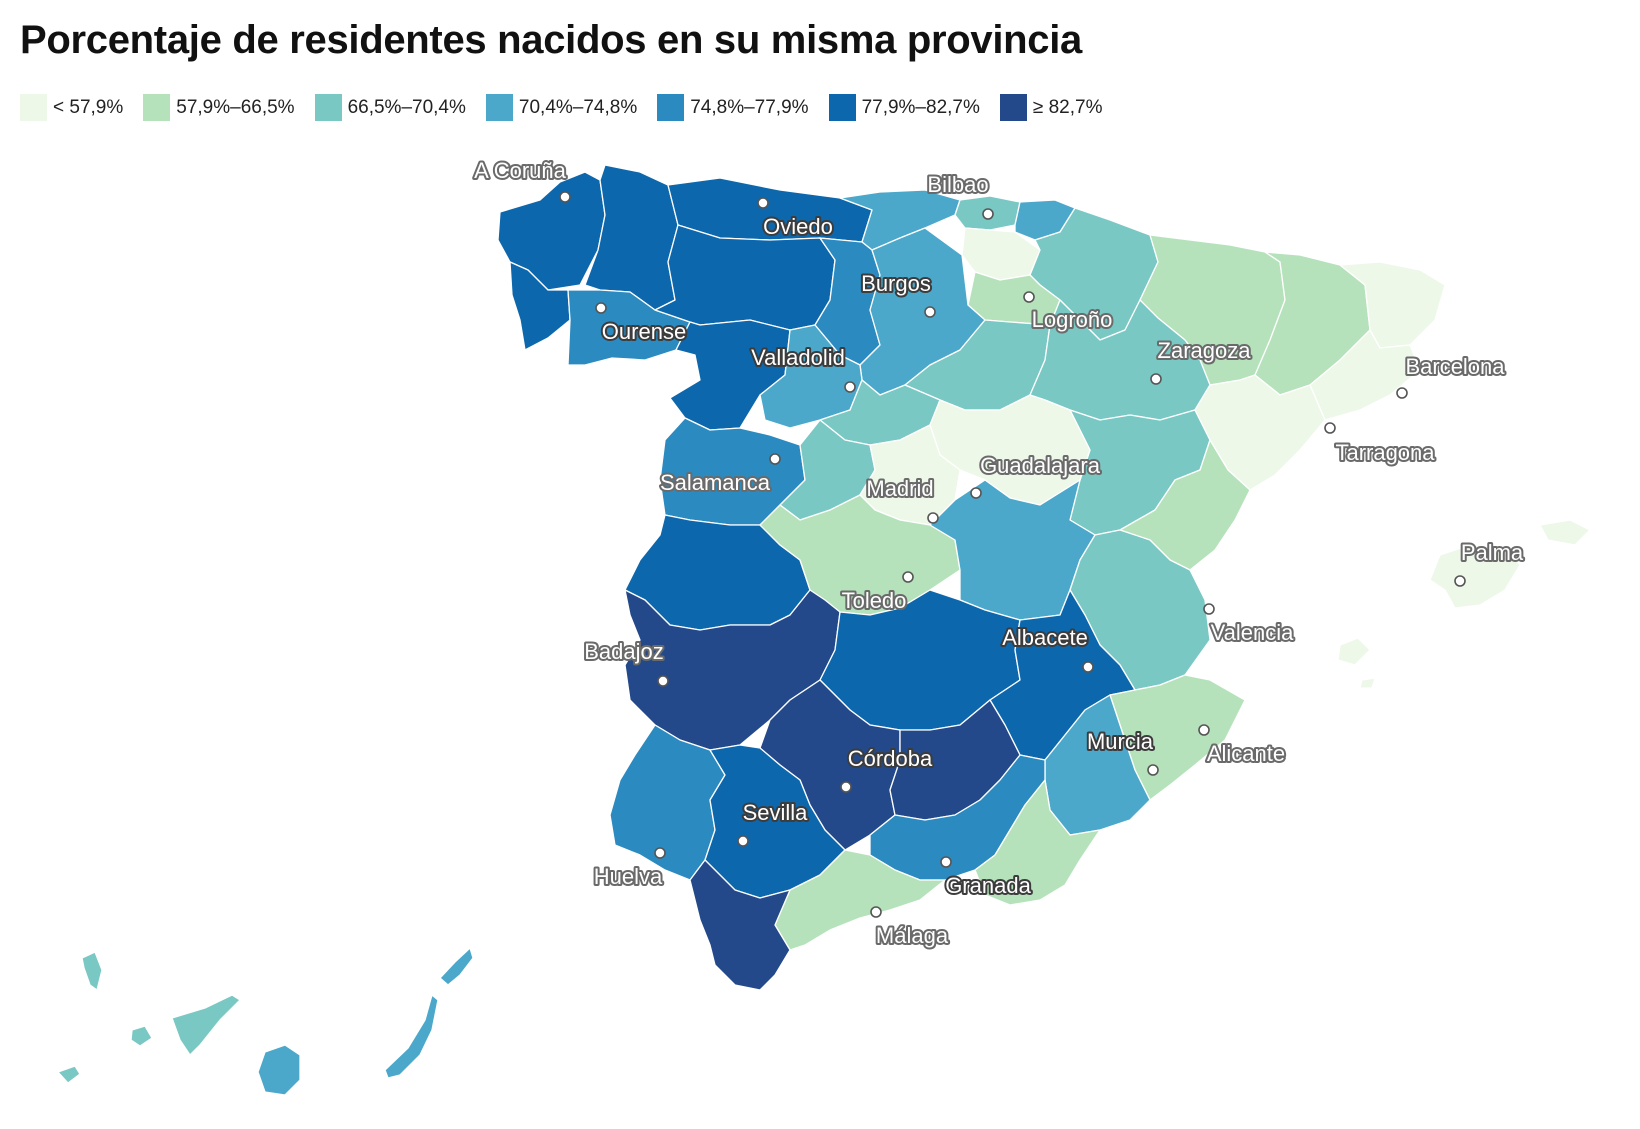  Describe the element at coordinates (988, 885) in the screenshot. I see `city-label-granada: Granada` at that location.